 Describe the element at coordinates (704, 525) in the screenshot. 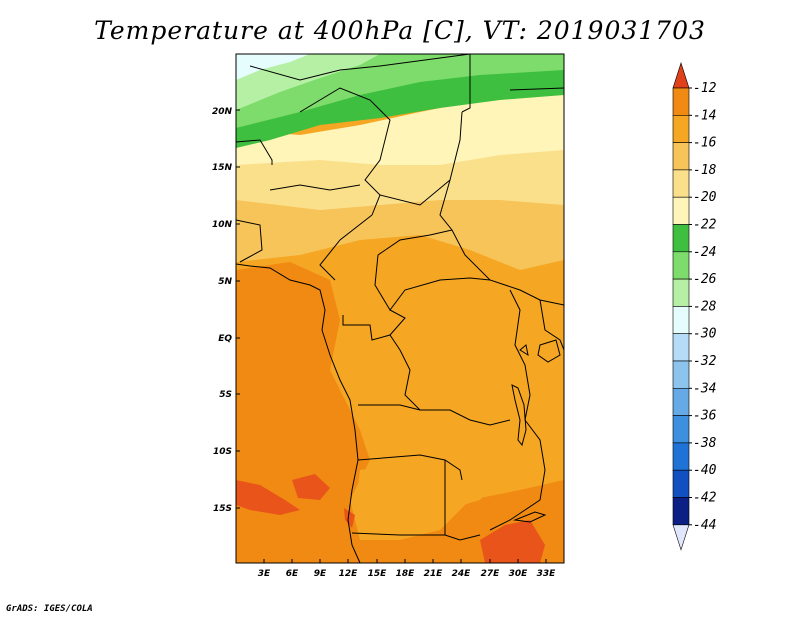

I see `colorbar-label: -44` at that location.